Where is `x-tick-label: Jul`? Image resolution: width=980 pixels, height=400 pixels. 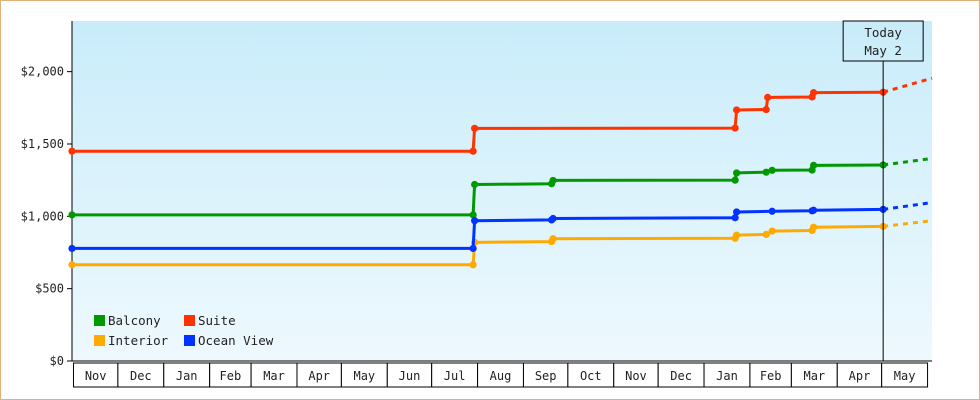 x-tick-label: Jul is located at coordinates (455, 376).